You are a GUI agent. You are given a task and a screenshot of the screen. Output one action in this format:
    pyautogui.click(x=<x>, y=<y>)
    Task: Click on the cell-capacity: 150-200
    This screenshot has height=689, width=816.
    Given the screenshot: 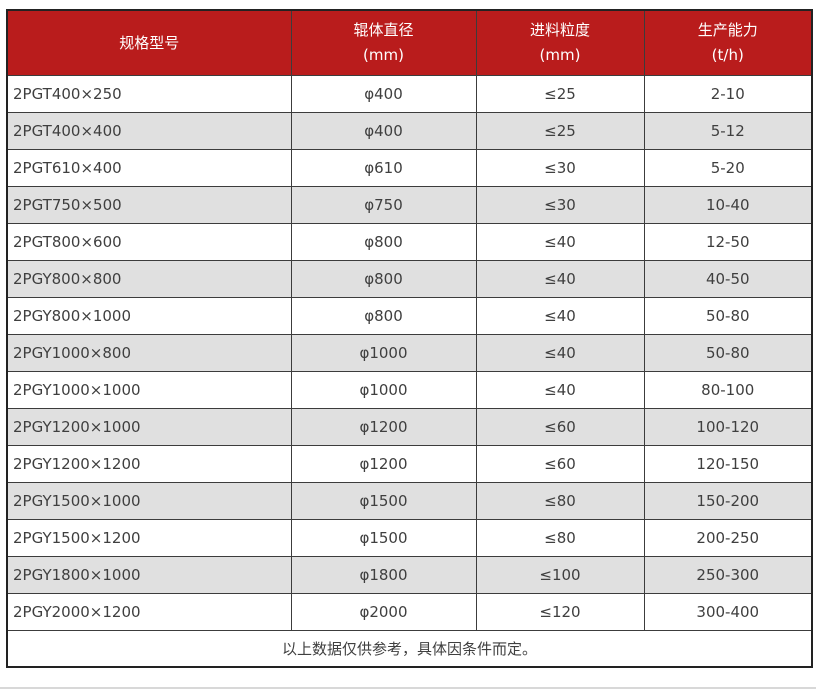 What is the action you would take?
    pyautogui.click(x=728, y=501)
    